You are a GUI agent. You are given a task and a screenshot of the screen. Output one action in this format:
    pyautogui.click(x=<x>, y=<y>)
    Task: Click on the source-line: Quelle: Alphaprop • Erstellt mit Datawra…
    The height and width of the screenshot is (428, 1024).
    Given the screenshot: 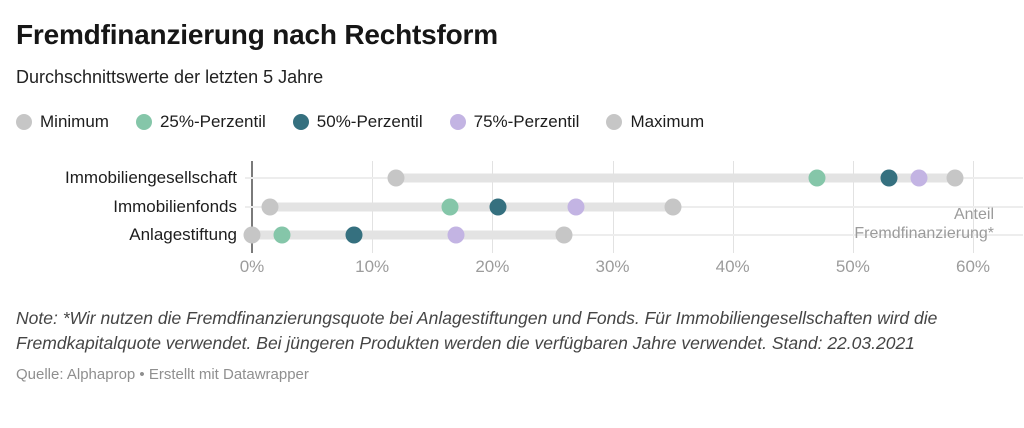 What is the action you would take?
    pyautogui.click(x=162, y=374)
    